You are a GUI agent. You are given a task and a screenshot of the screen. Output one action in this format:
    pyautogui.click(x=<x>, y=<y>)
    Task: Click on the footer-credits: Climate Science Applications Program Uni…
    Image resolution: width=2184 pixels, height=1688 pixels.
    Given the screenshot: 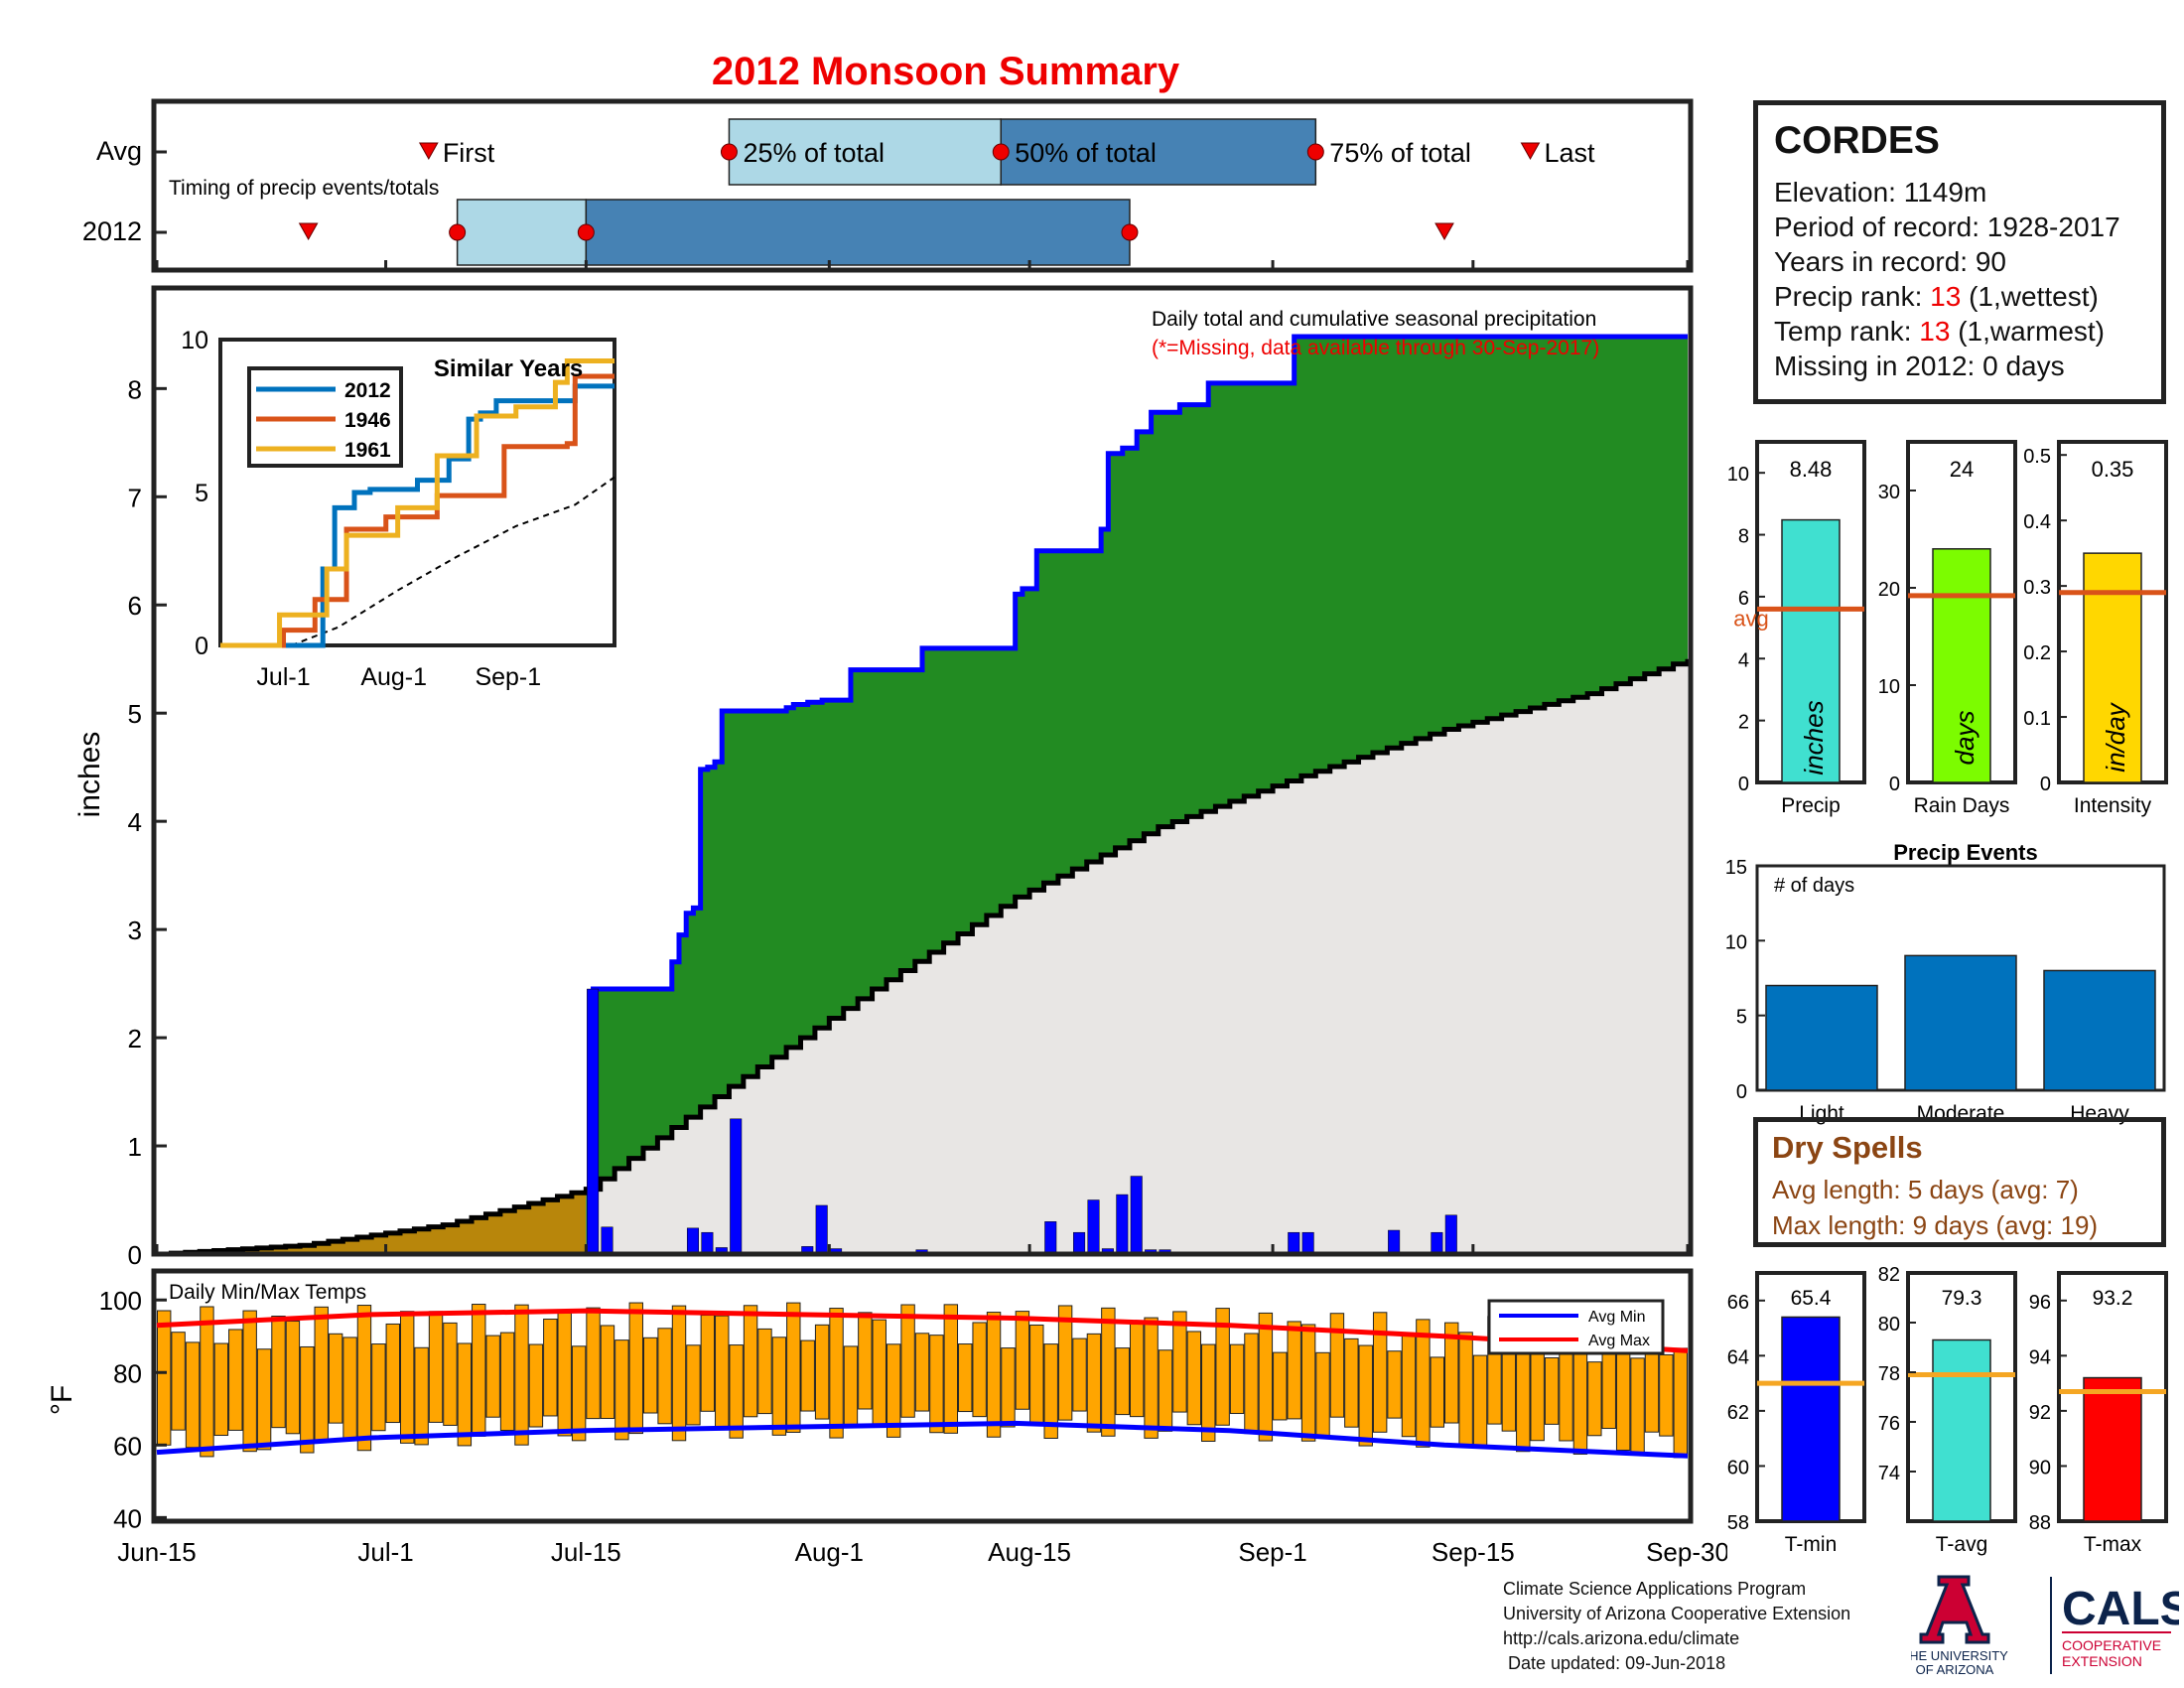 What is the action you would take?
    pyautogui.click(x=1676, y=1626)
    